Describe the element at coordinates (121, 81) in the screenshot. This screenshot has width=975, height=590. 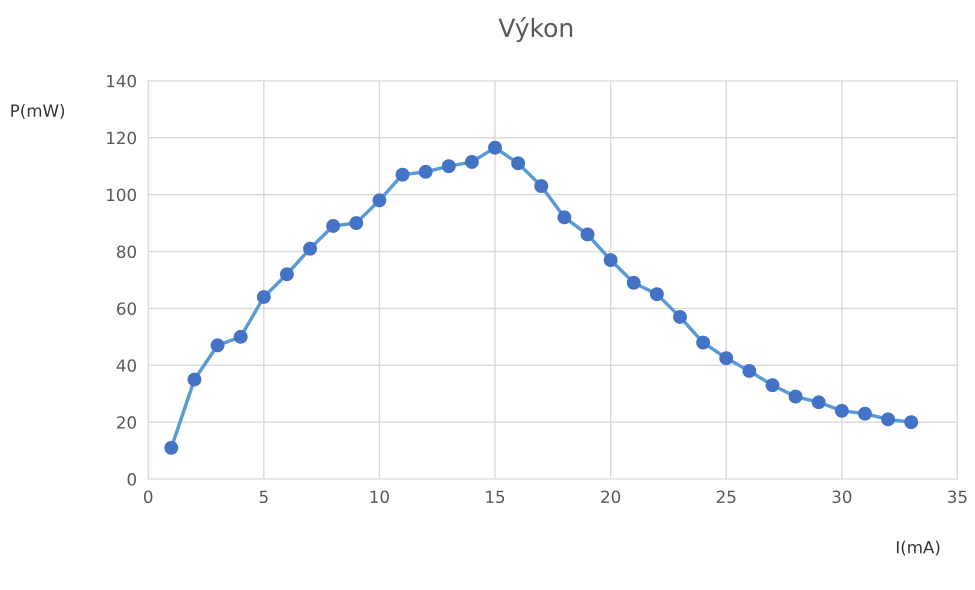
I see `y-tick-label: 140` at that location.